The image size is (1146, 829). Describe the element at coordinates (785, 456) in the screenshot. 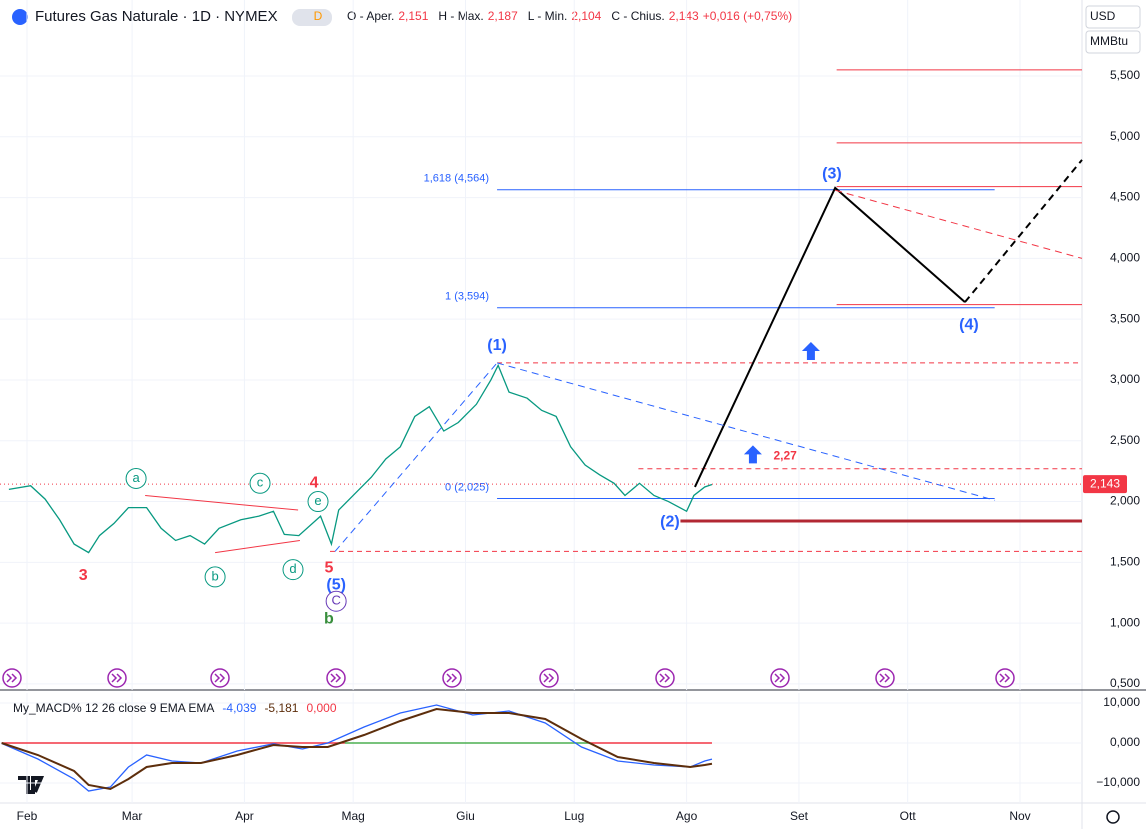

I see `wave-label: 2,27` at that location.